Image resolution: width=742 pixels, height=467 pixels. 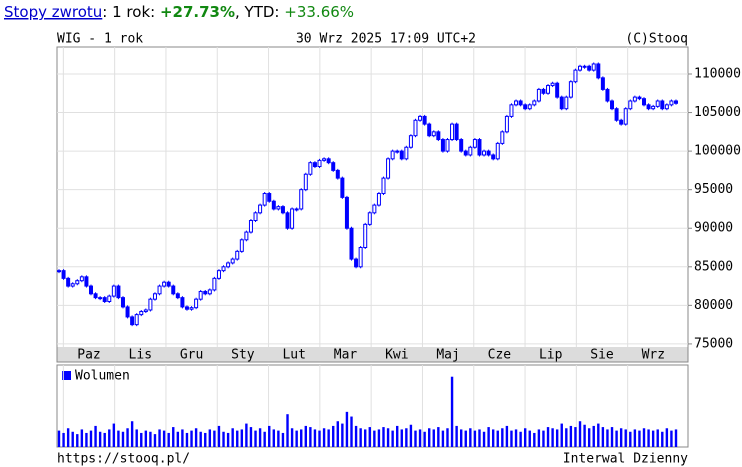 I want to click on y-tick-label: 105000, so click(x=717, y=112).